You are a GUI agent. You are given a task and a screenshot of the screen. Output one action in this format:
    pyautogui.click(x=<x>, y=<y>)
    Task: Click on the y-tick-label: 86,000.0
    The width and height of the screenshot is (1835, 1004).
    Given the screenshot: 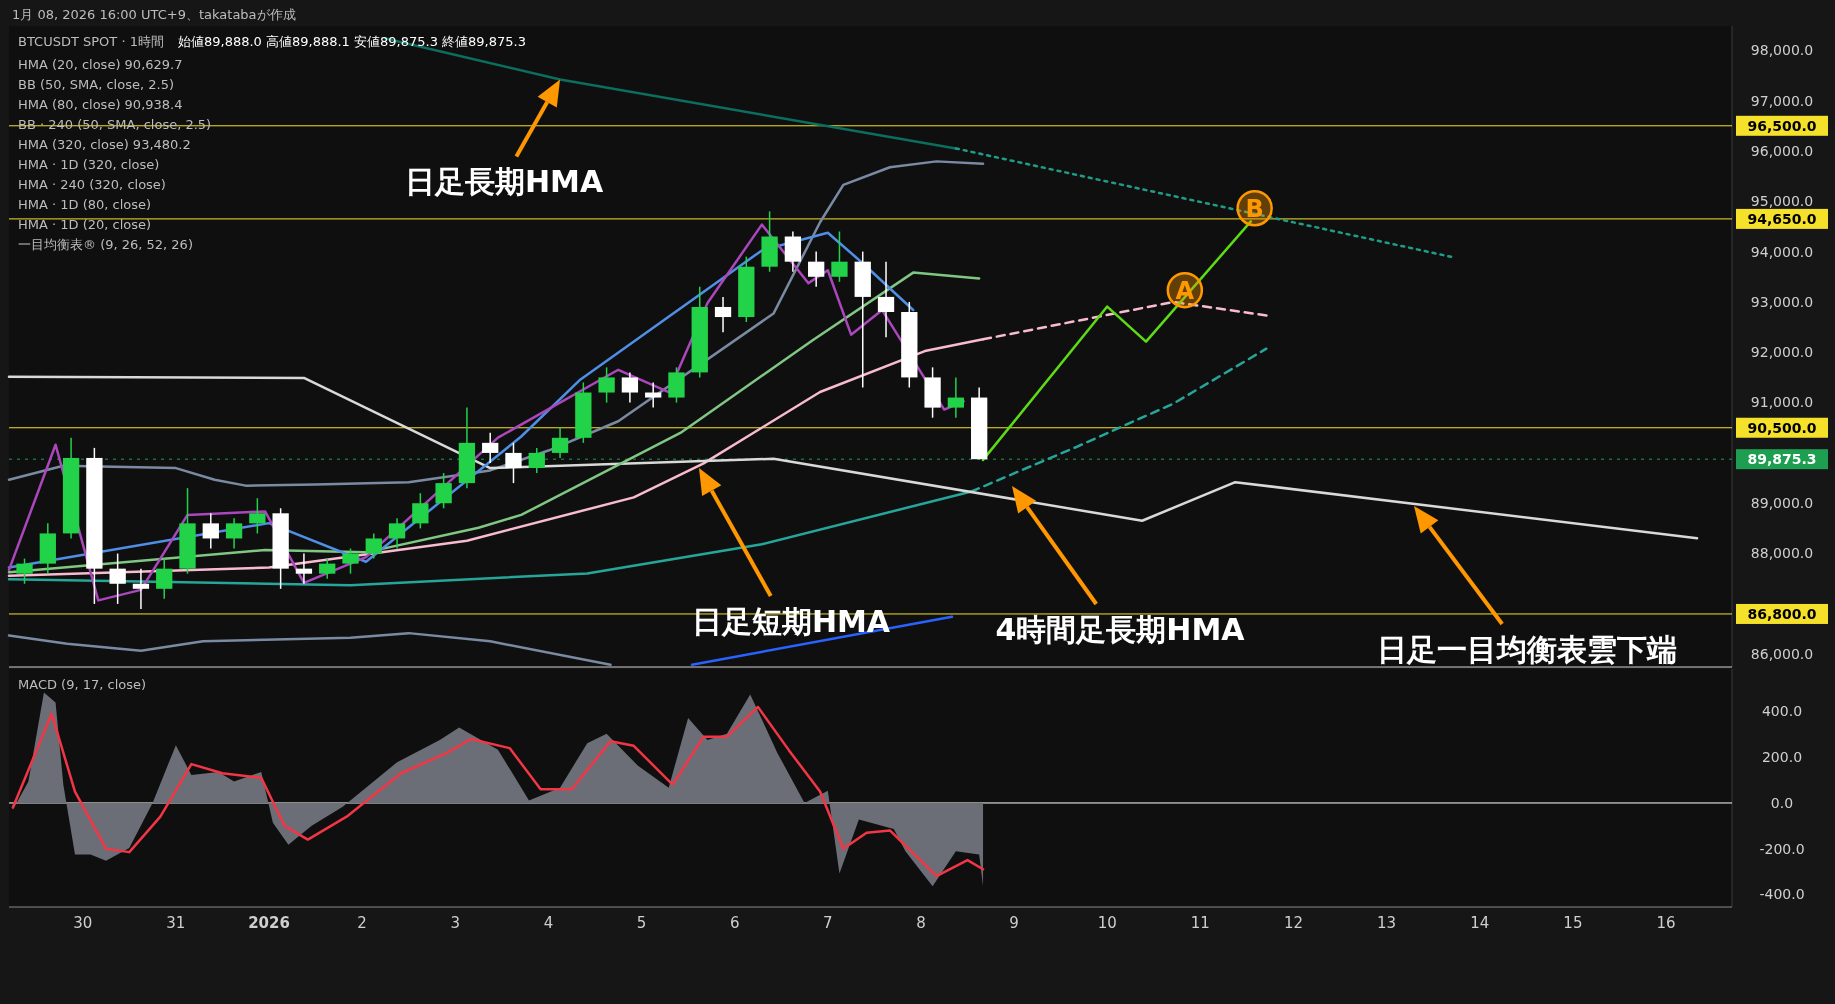 What is the action you would take?
    pyautogui.click(x=1782, y=654)
    